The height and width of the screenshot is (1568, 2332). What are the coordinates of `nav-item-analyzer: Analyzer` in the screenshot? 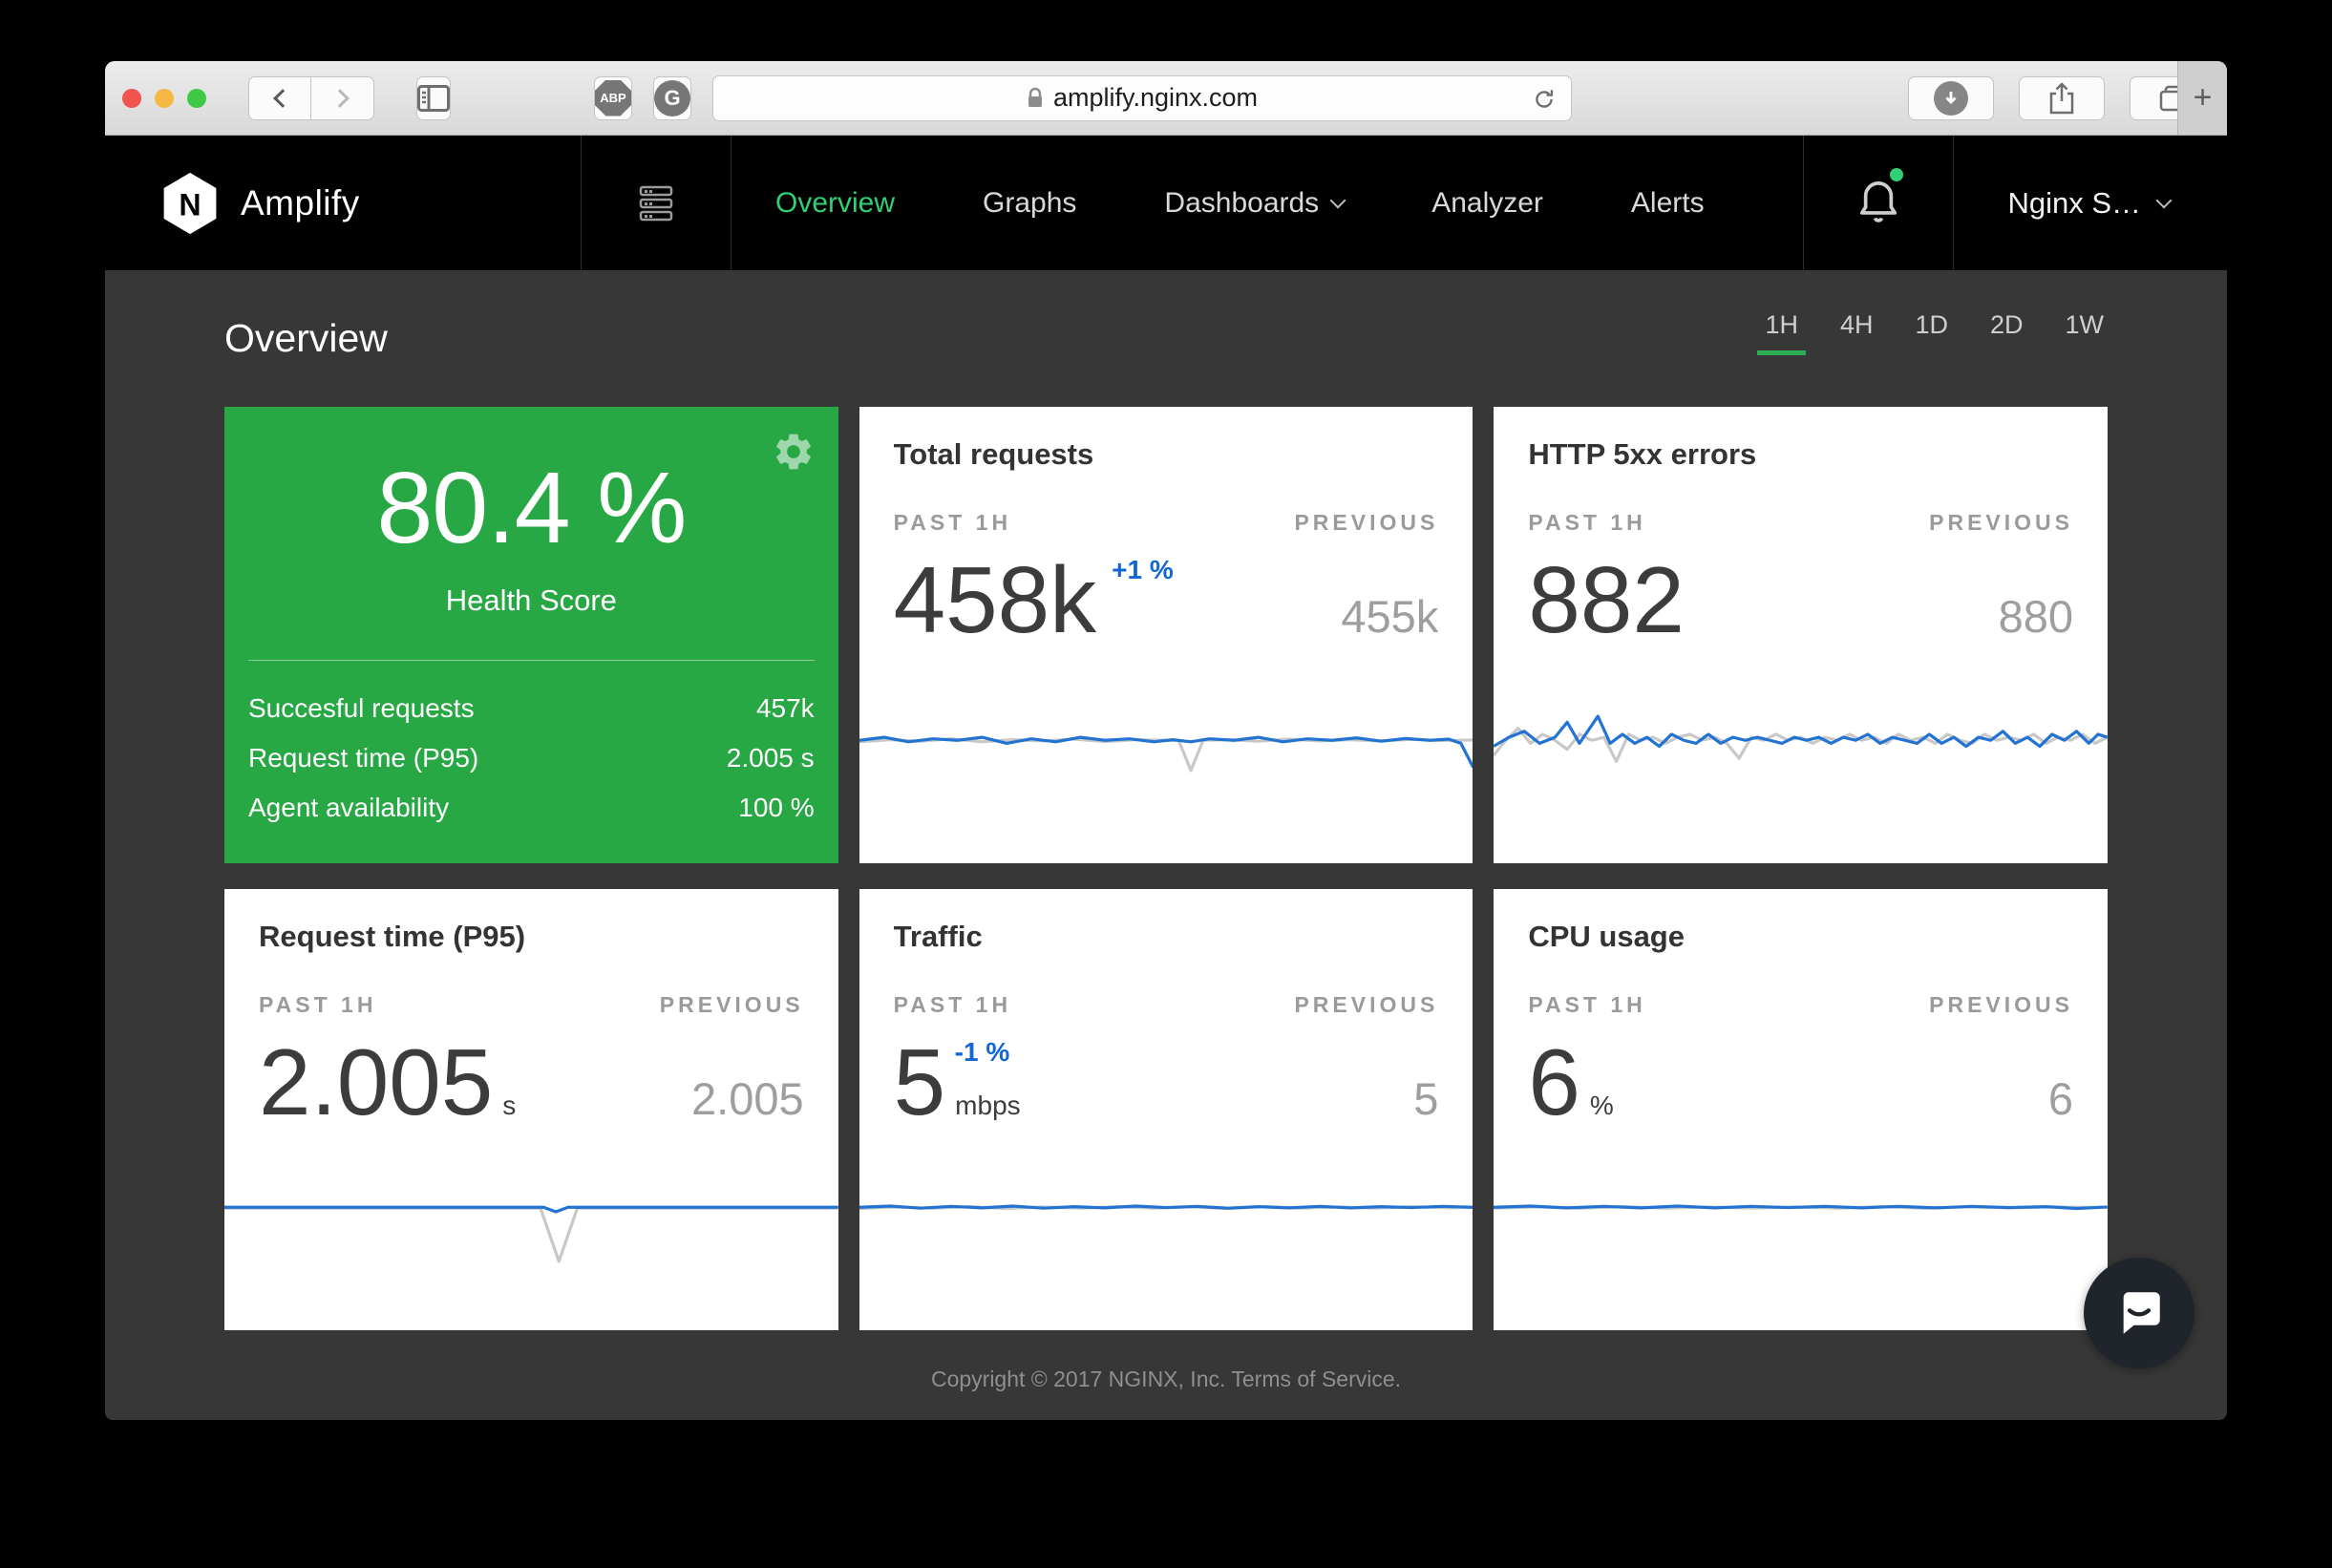 It's located at (1487, 202).